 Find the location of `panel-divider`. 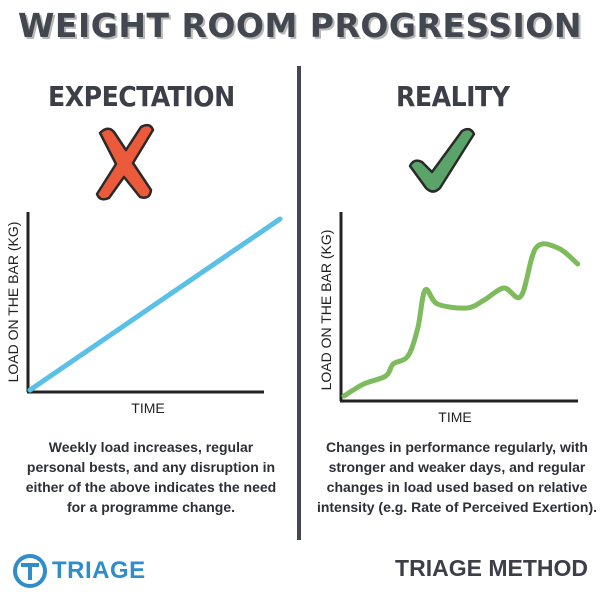

panel-divider is located at coordinates (299, 303).